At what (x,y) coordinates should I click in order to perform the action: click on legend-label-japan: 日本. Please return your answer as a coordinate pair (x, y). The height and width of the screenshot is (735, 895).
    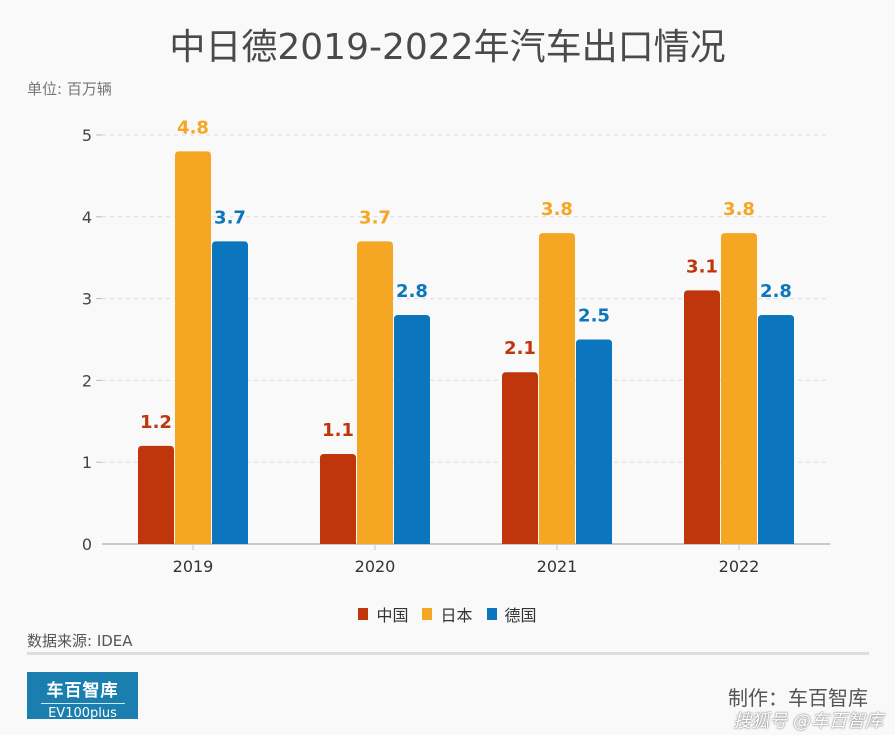
    Looking at the image, I should click on (456, 615).